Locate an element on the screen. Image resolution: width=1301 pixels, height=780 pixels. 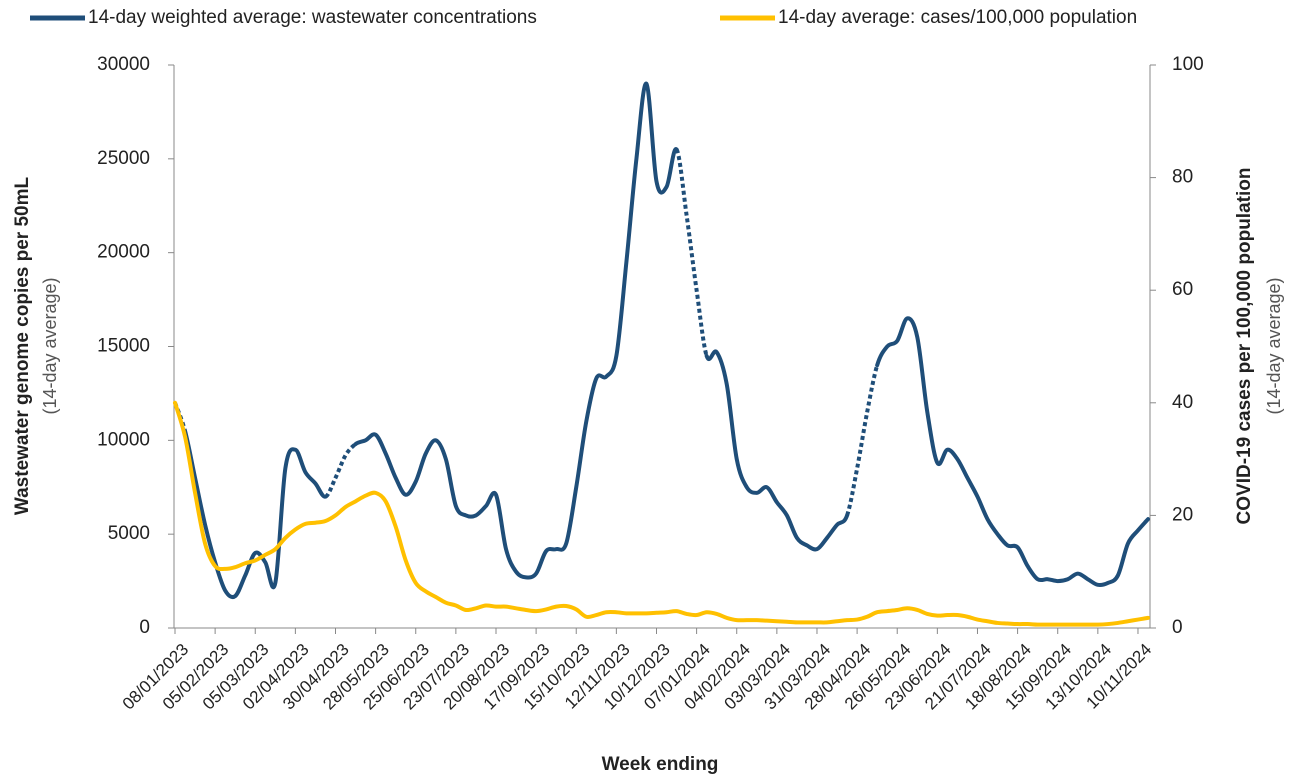
y2-axis-subtitle: (14-day average) is located at coordinates (1274, 345).